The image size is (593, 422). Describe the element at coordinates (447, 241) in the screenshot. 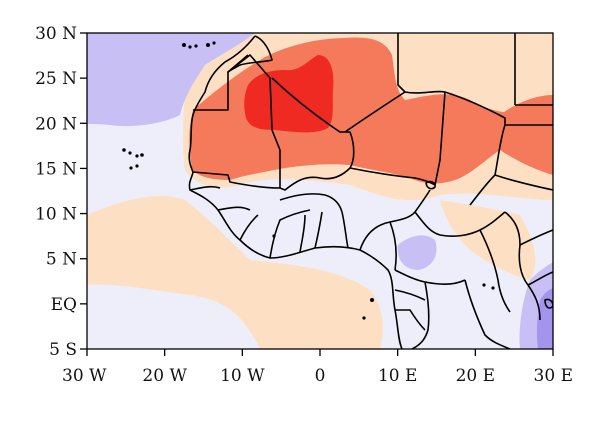

I see `cameroon-car-borders` at that location.